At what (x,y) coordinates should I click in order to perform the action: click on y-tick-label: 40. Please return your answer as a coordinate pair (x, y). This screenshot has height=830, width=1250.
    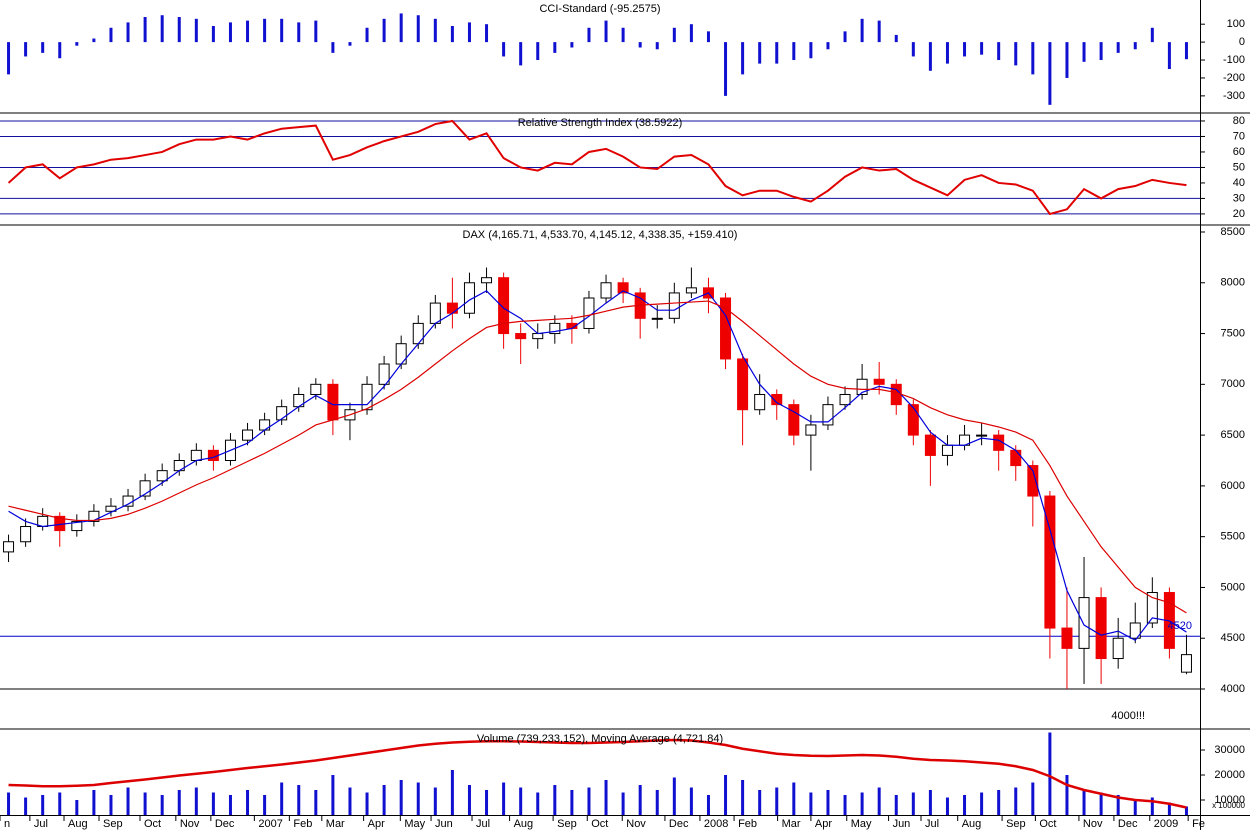
    Looking at the image, I should click on (1239, 183).